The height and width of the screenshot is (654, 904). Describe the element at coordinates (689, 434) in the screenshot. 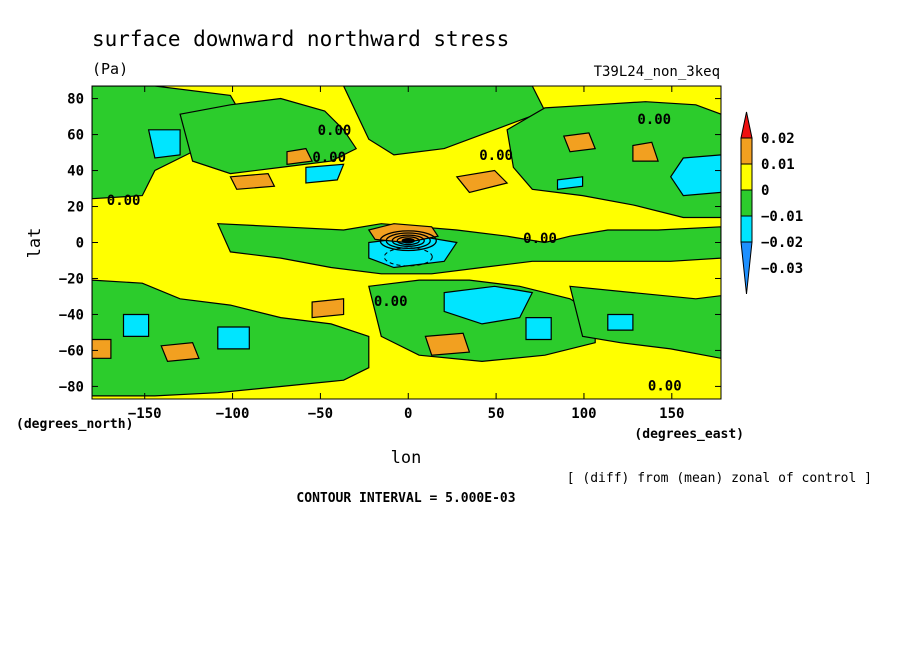

I see `x-units-label: (degrees_east)` at that location.